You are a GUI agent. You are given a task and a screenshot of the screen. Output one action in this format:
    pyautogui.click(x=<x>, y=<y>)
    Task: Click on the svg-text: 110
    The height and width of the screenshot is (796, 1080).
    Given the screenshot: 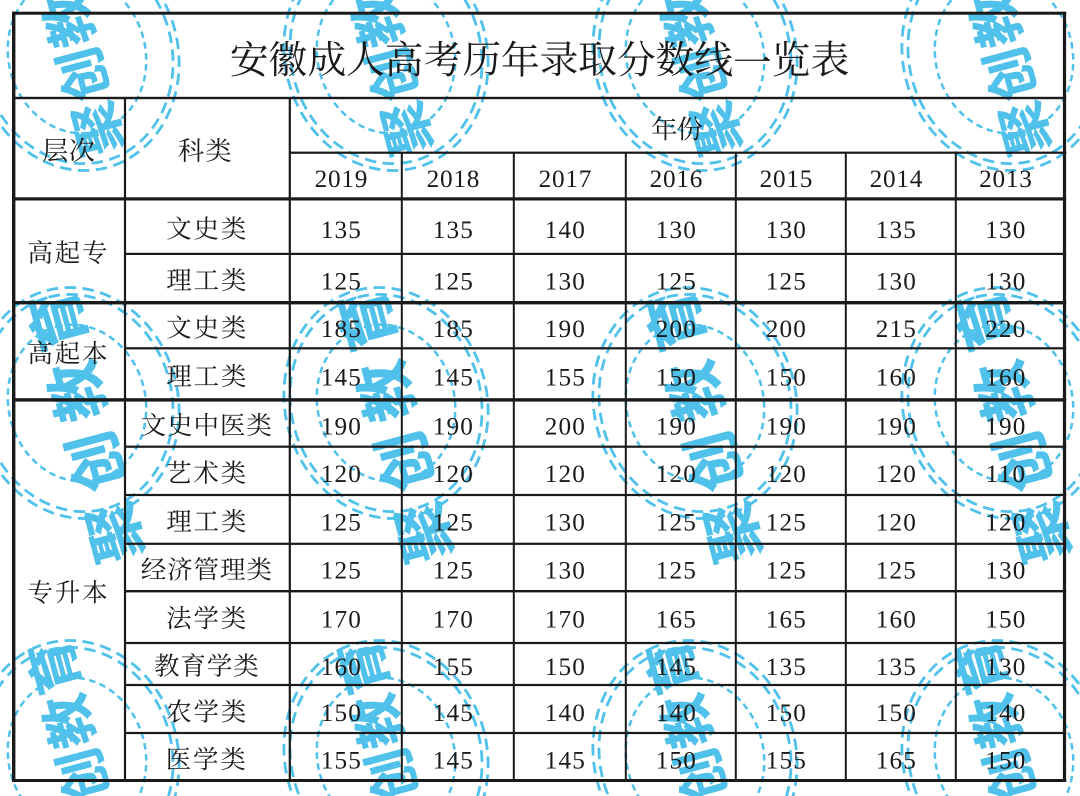 What is the action you would take?
    pyautogui.click(x=1006, y=474)
    